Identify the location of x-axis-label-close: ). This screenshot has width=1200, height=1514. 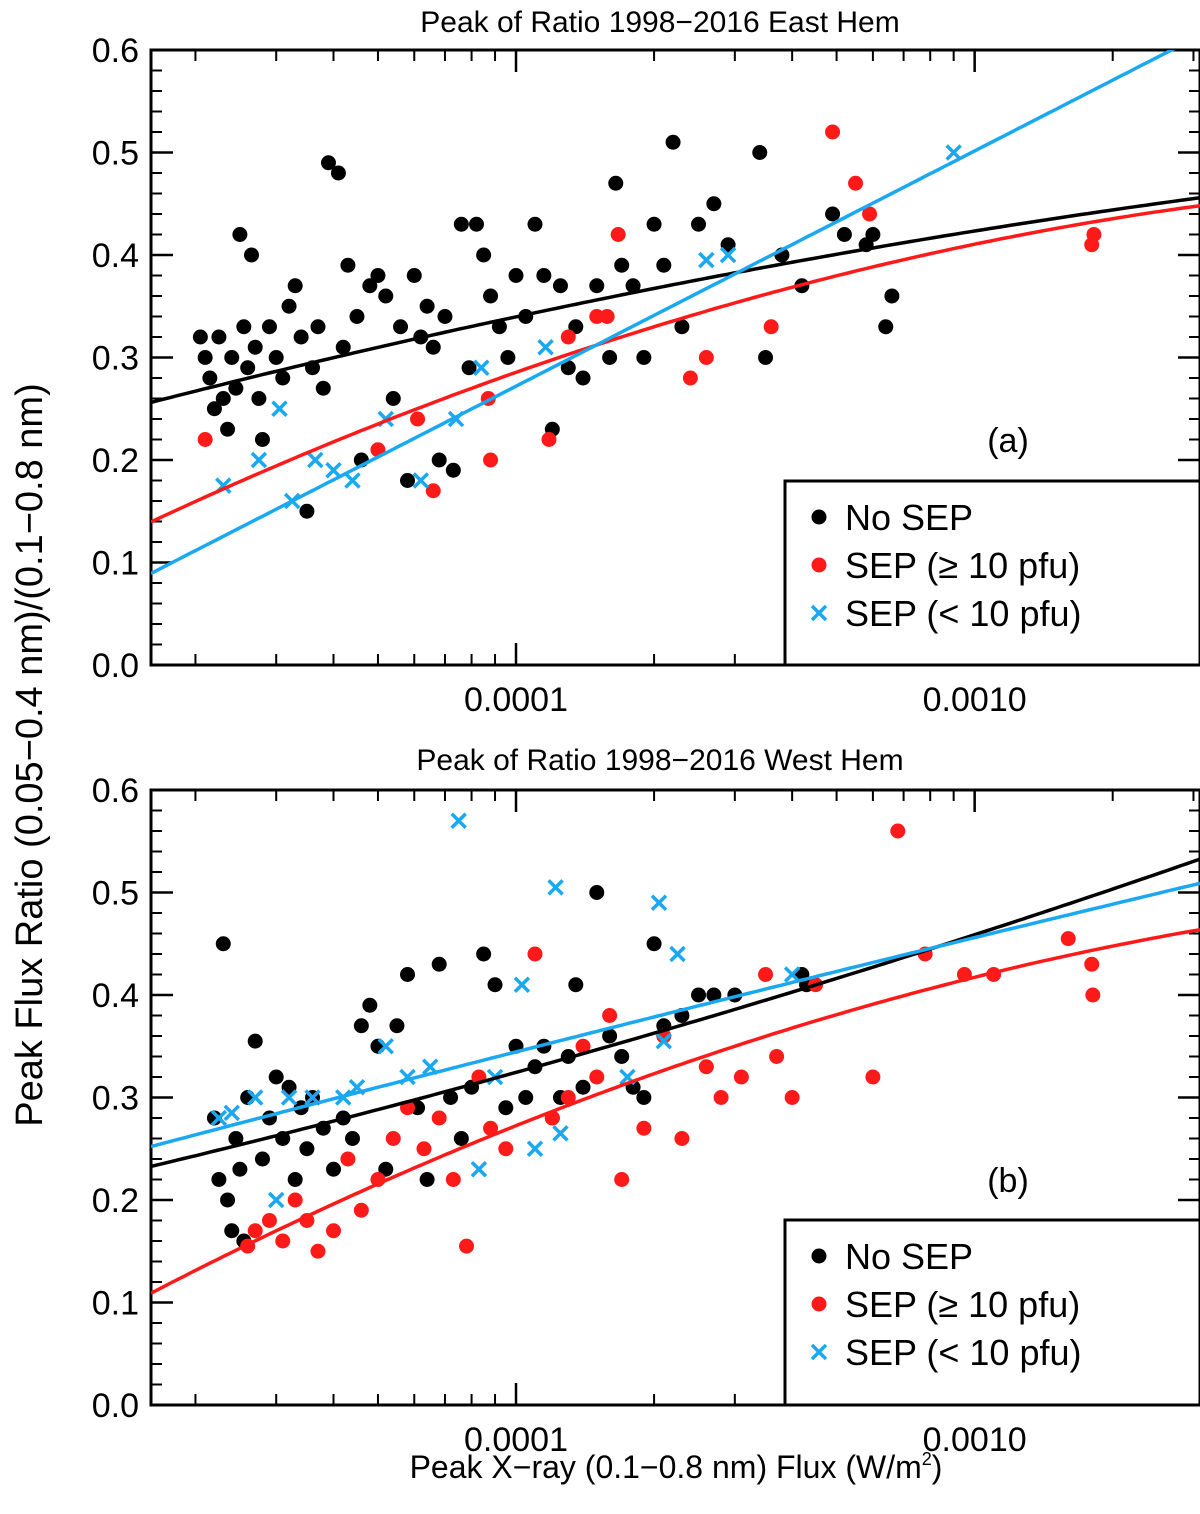
(937, 1467).